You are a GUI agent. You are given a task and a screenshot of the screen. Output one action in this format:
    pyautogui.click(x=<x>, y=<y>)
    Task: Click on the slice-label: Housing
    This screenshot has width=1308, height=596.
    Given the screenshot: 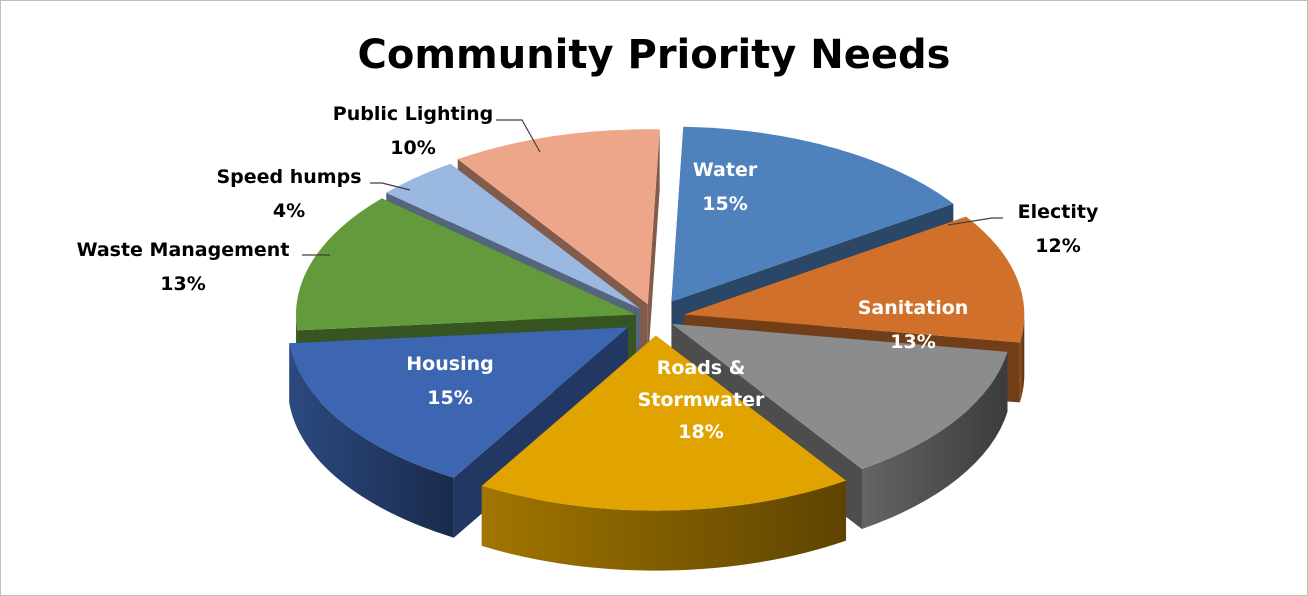 What is the action you would take?
    pyautogui.click(x=449, y=364)
    